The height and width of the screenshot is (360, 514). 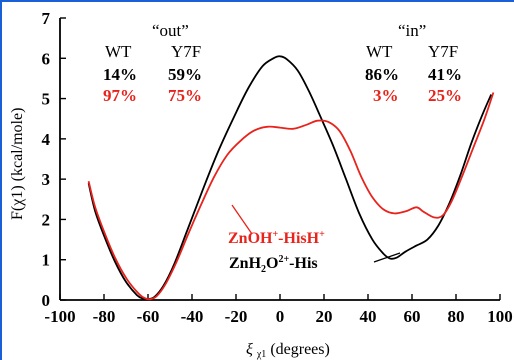 I want to click on x-tick-label: -60, so click(x=148, y=316).